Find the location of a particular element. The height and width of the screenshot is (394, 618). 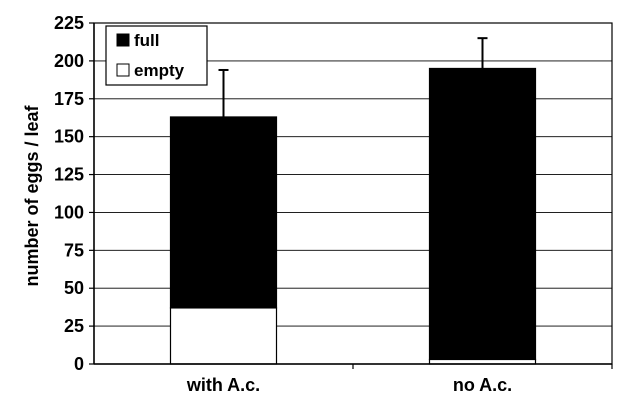

y-tick-label: 125 is located at coordinates (69, 175).